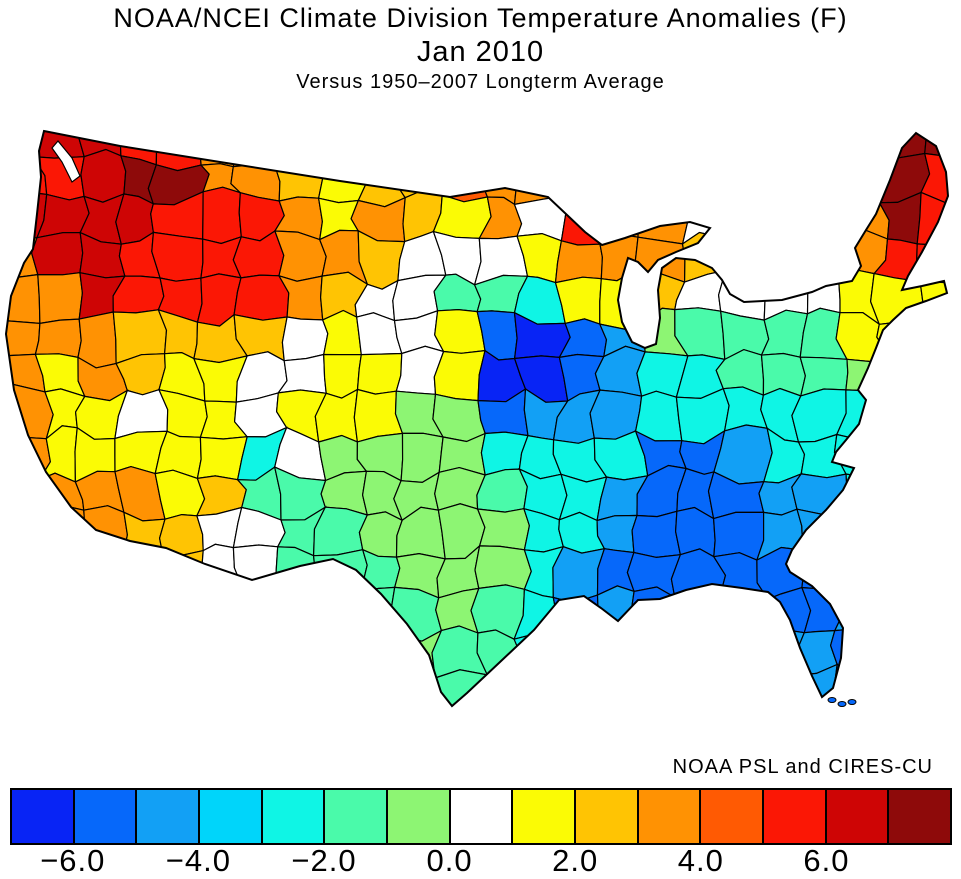  What do you see at coordinates (700, 860) in the screenshot?
I see `colorbar-tick: 4.0` at bounding box center [700, 860].